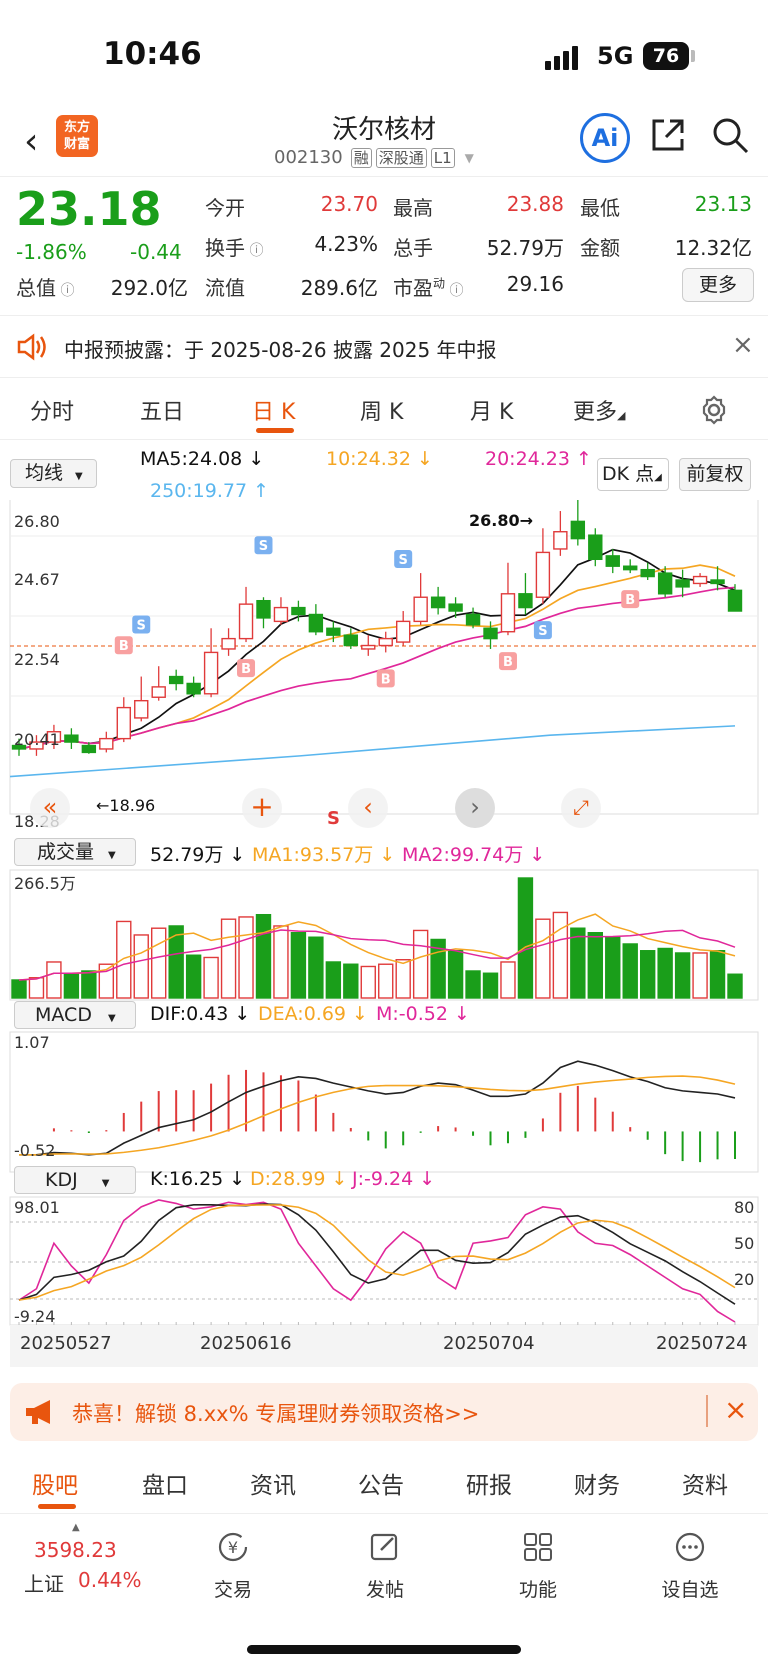 This screenshot has width=768, height=1669. I want to click on mcap-label: 总值 ⓘ, so click(45, 288).